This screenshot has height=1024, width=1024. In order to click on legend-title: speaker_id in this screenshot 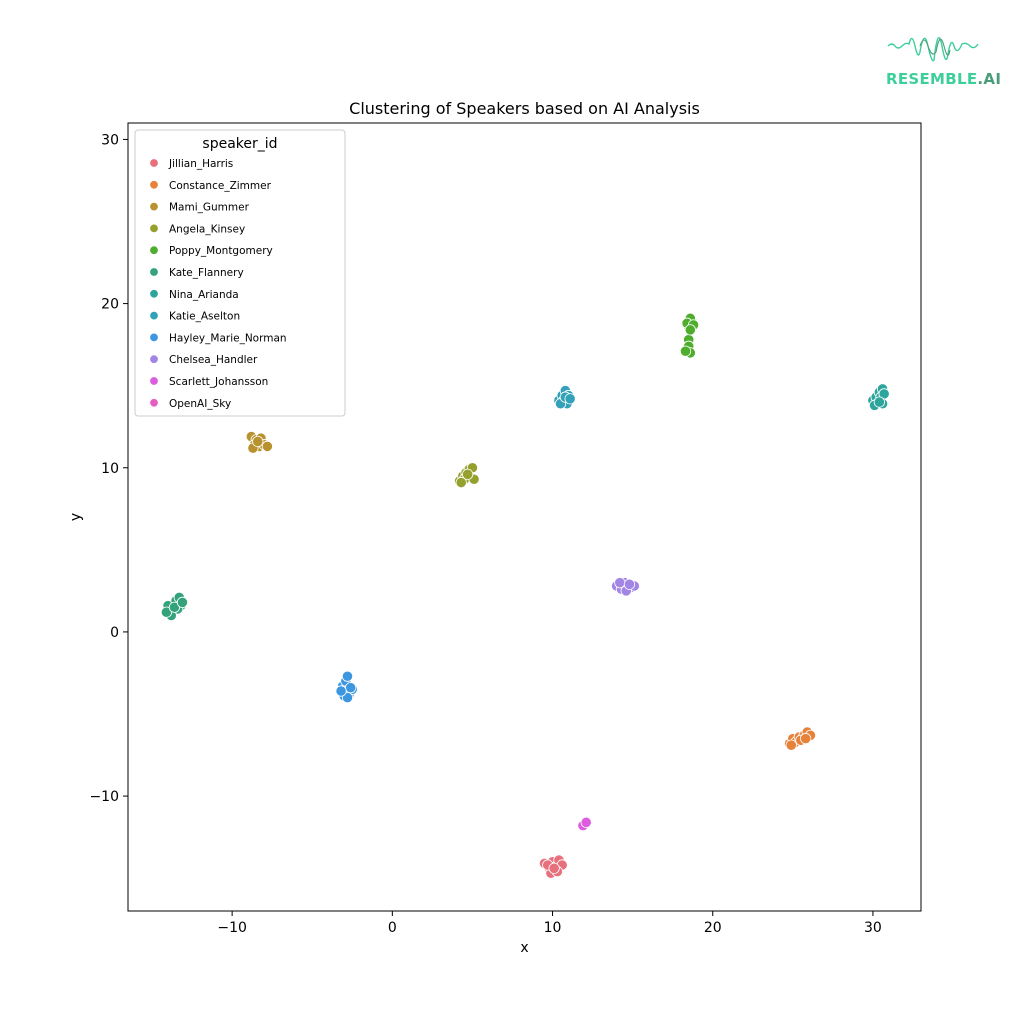, I will do `click(239, 144)`.